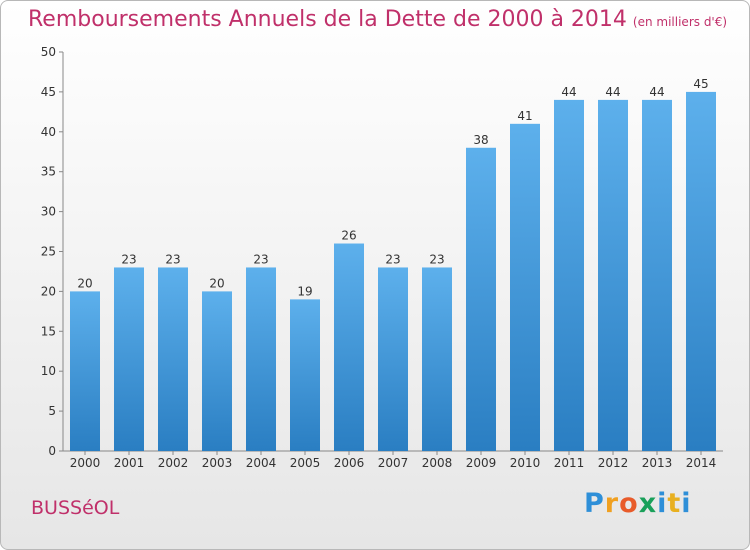  What do you see at coordinates (48, 172) in the screenshot?
I see `y-tick-label: 35` at bounding box center [48, 172].